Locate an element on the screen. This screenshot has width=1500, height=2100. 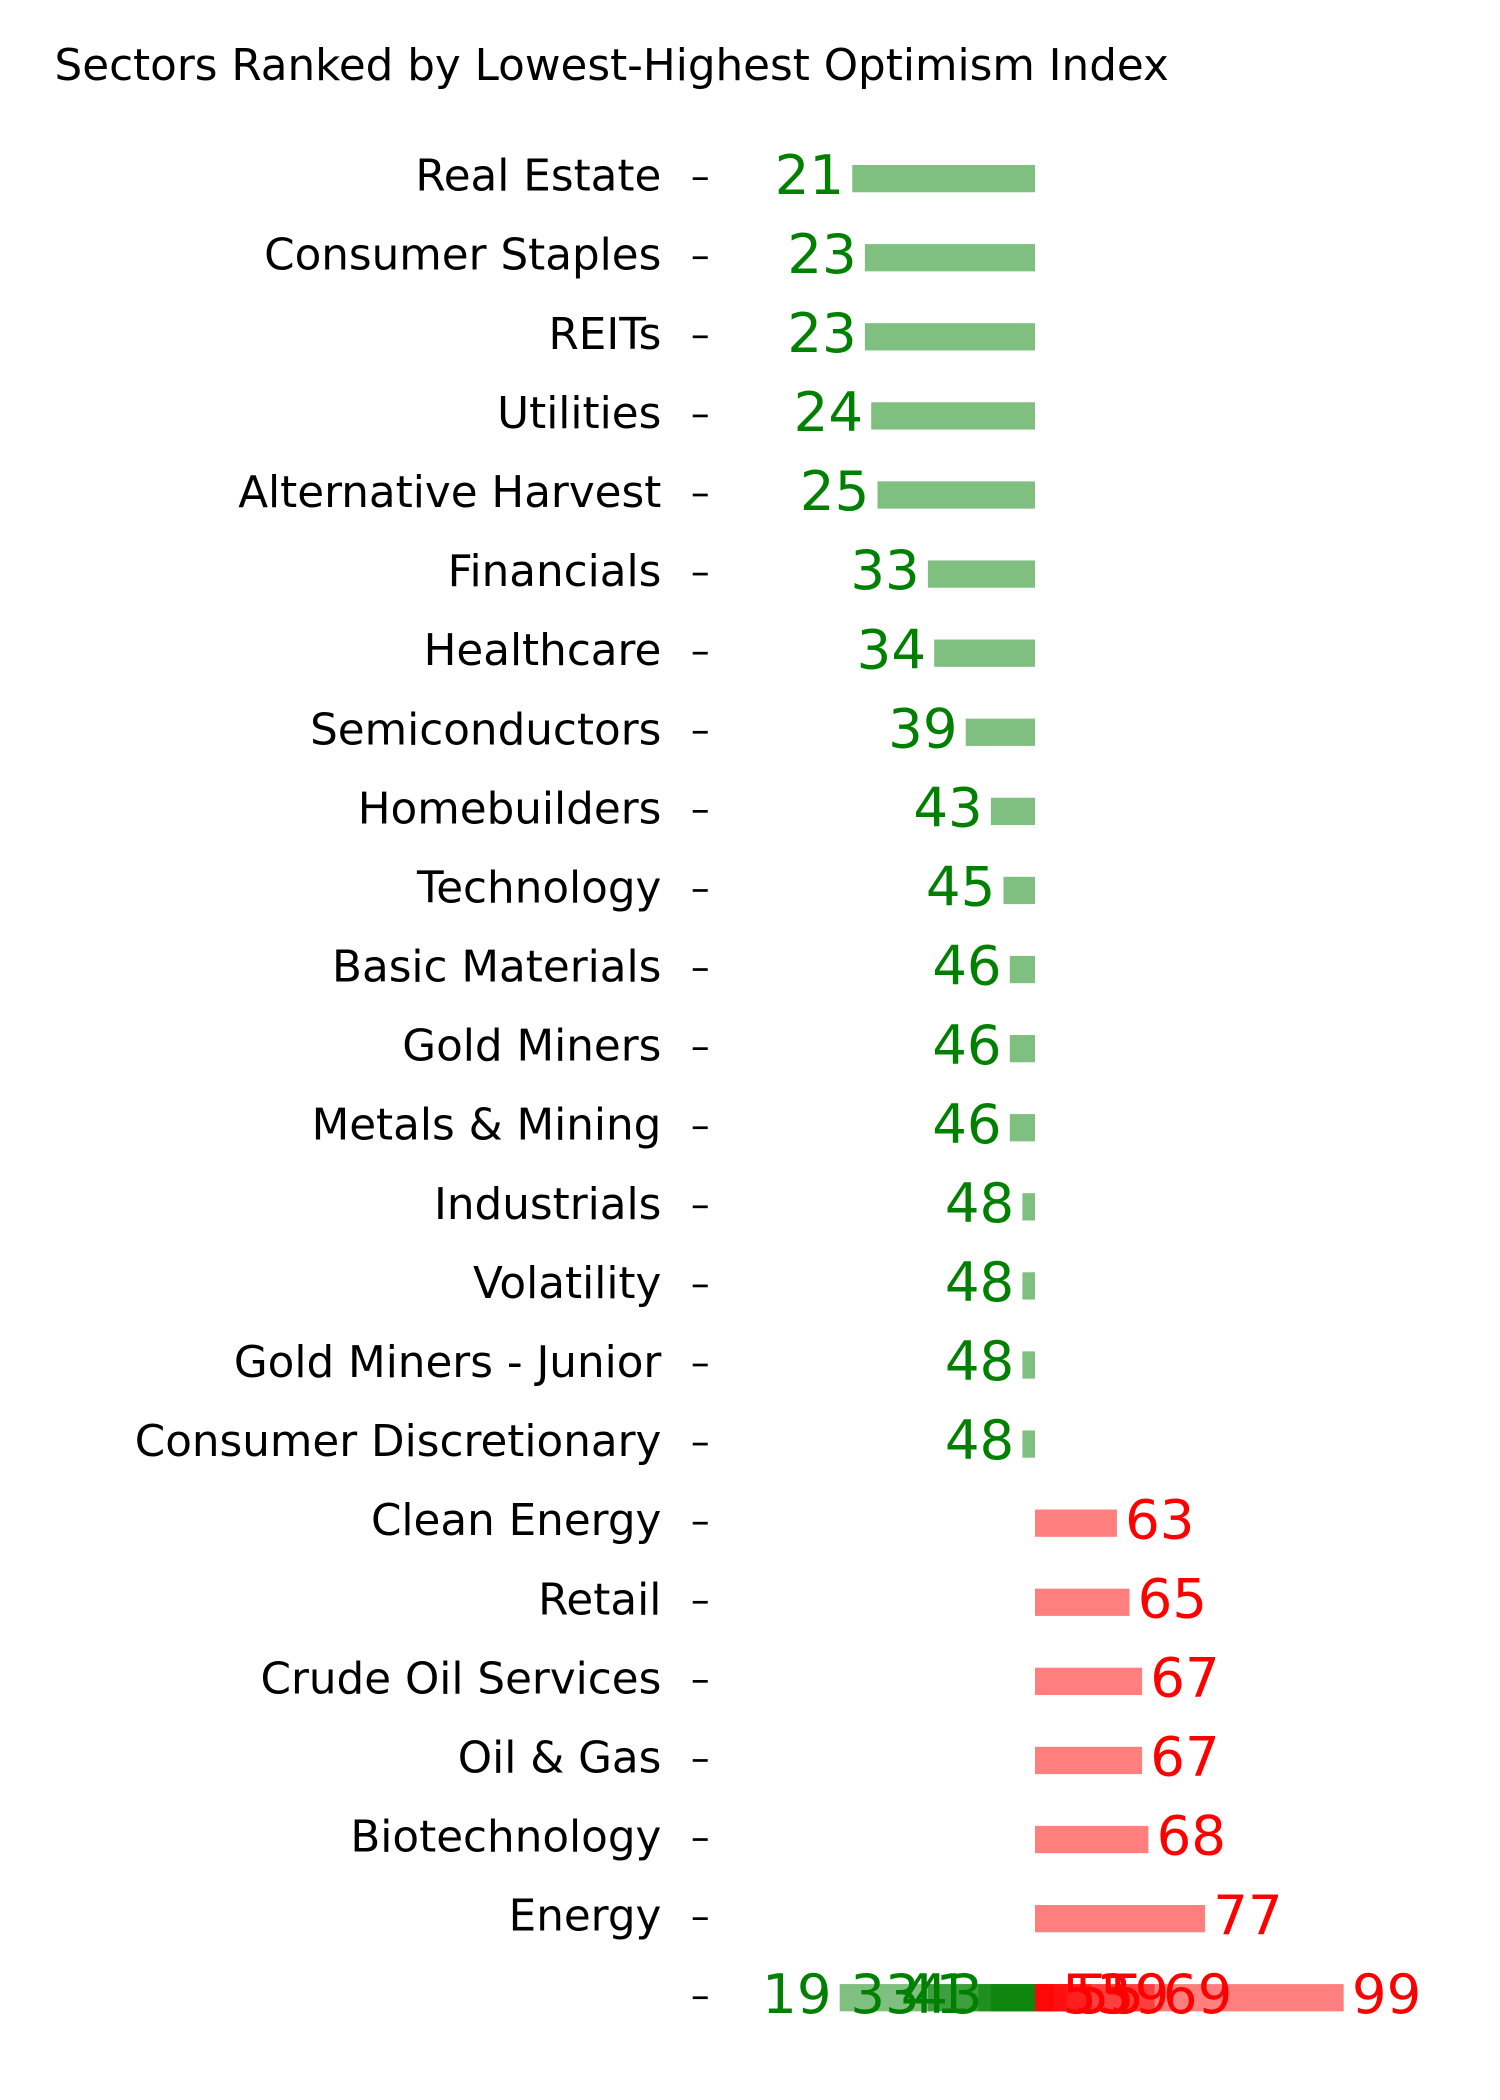
y-tick-label: Consumer Staples is located at coordinates (462, 256).